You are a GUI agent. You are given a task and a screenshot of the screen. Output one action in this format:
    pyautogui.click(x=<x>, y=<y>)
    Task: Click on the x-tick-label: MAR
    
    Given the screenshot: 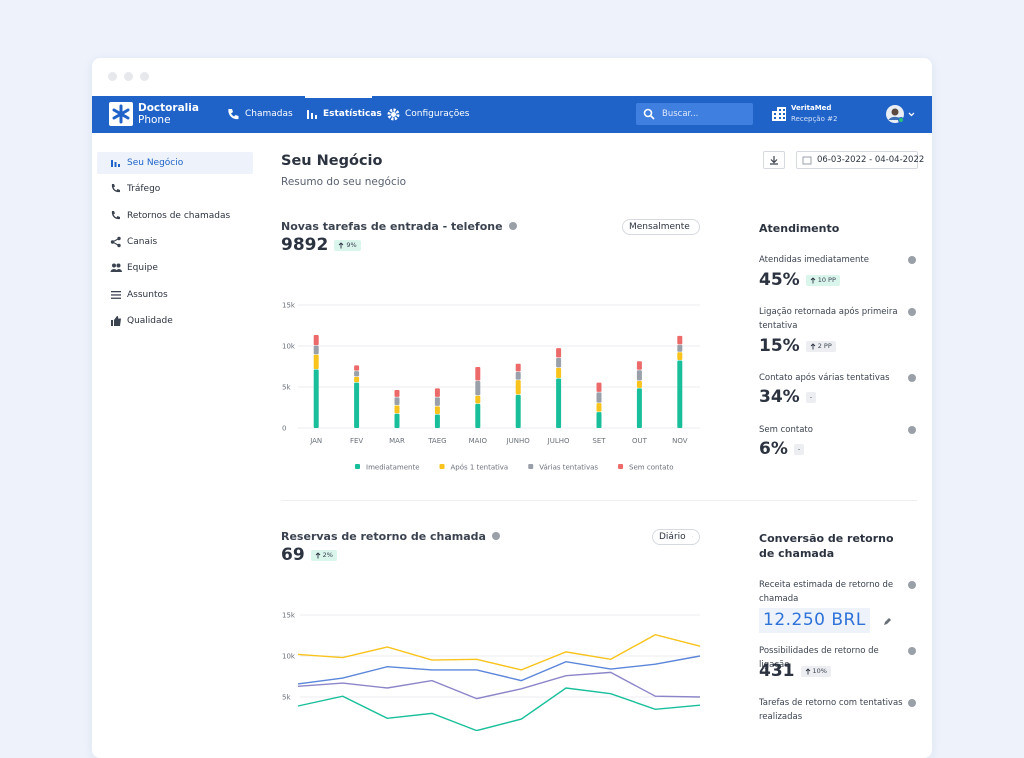 What is the action you would take?
    pyautogui.click(x=397, y=441)
    